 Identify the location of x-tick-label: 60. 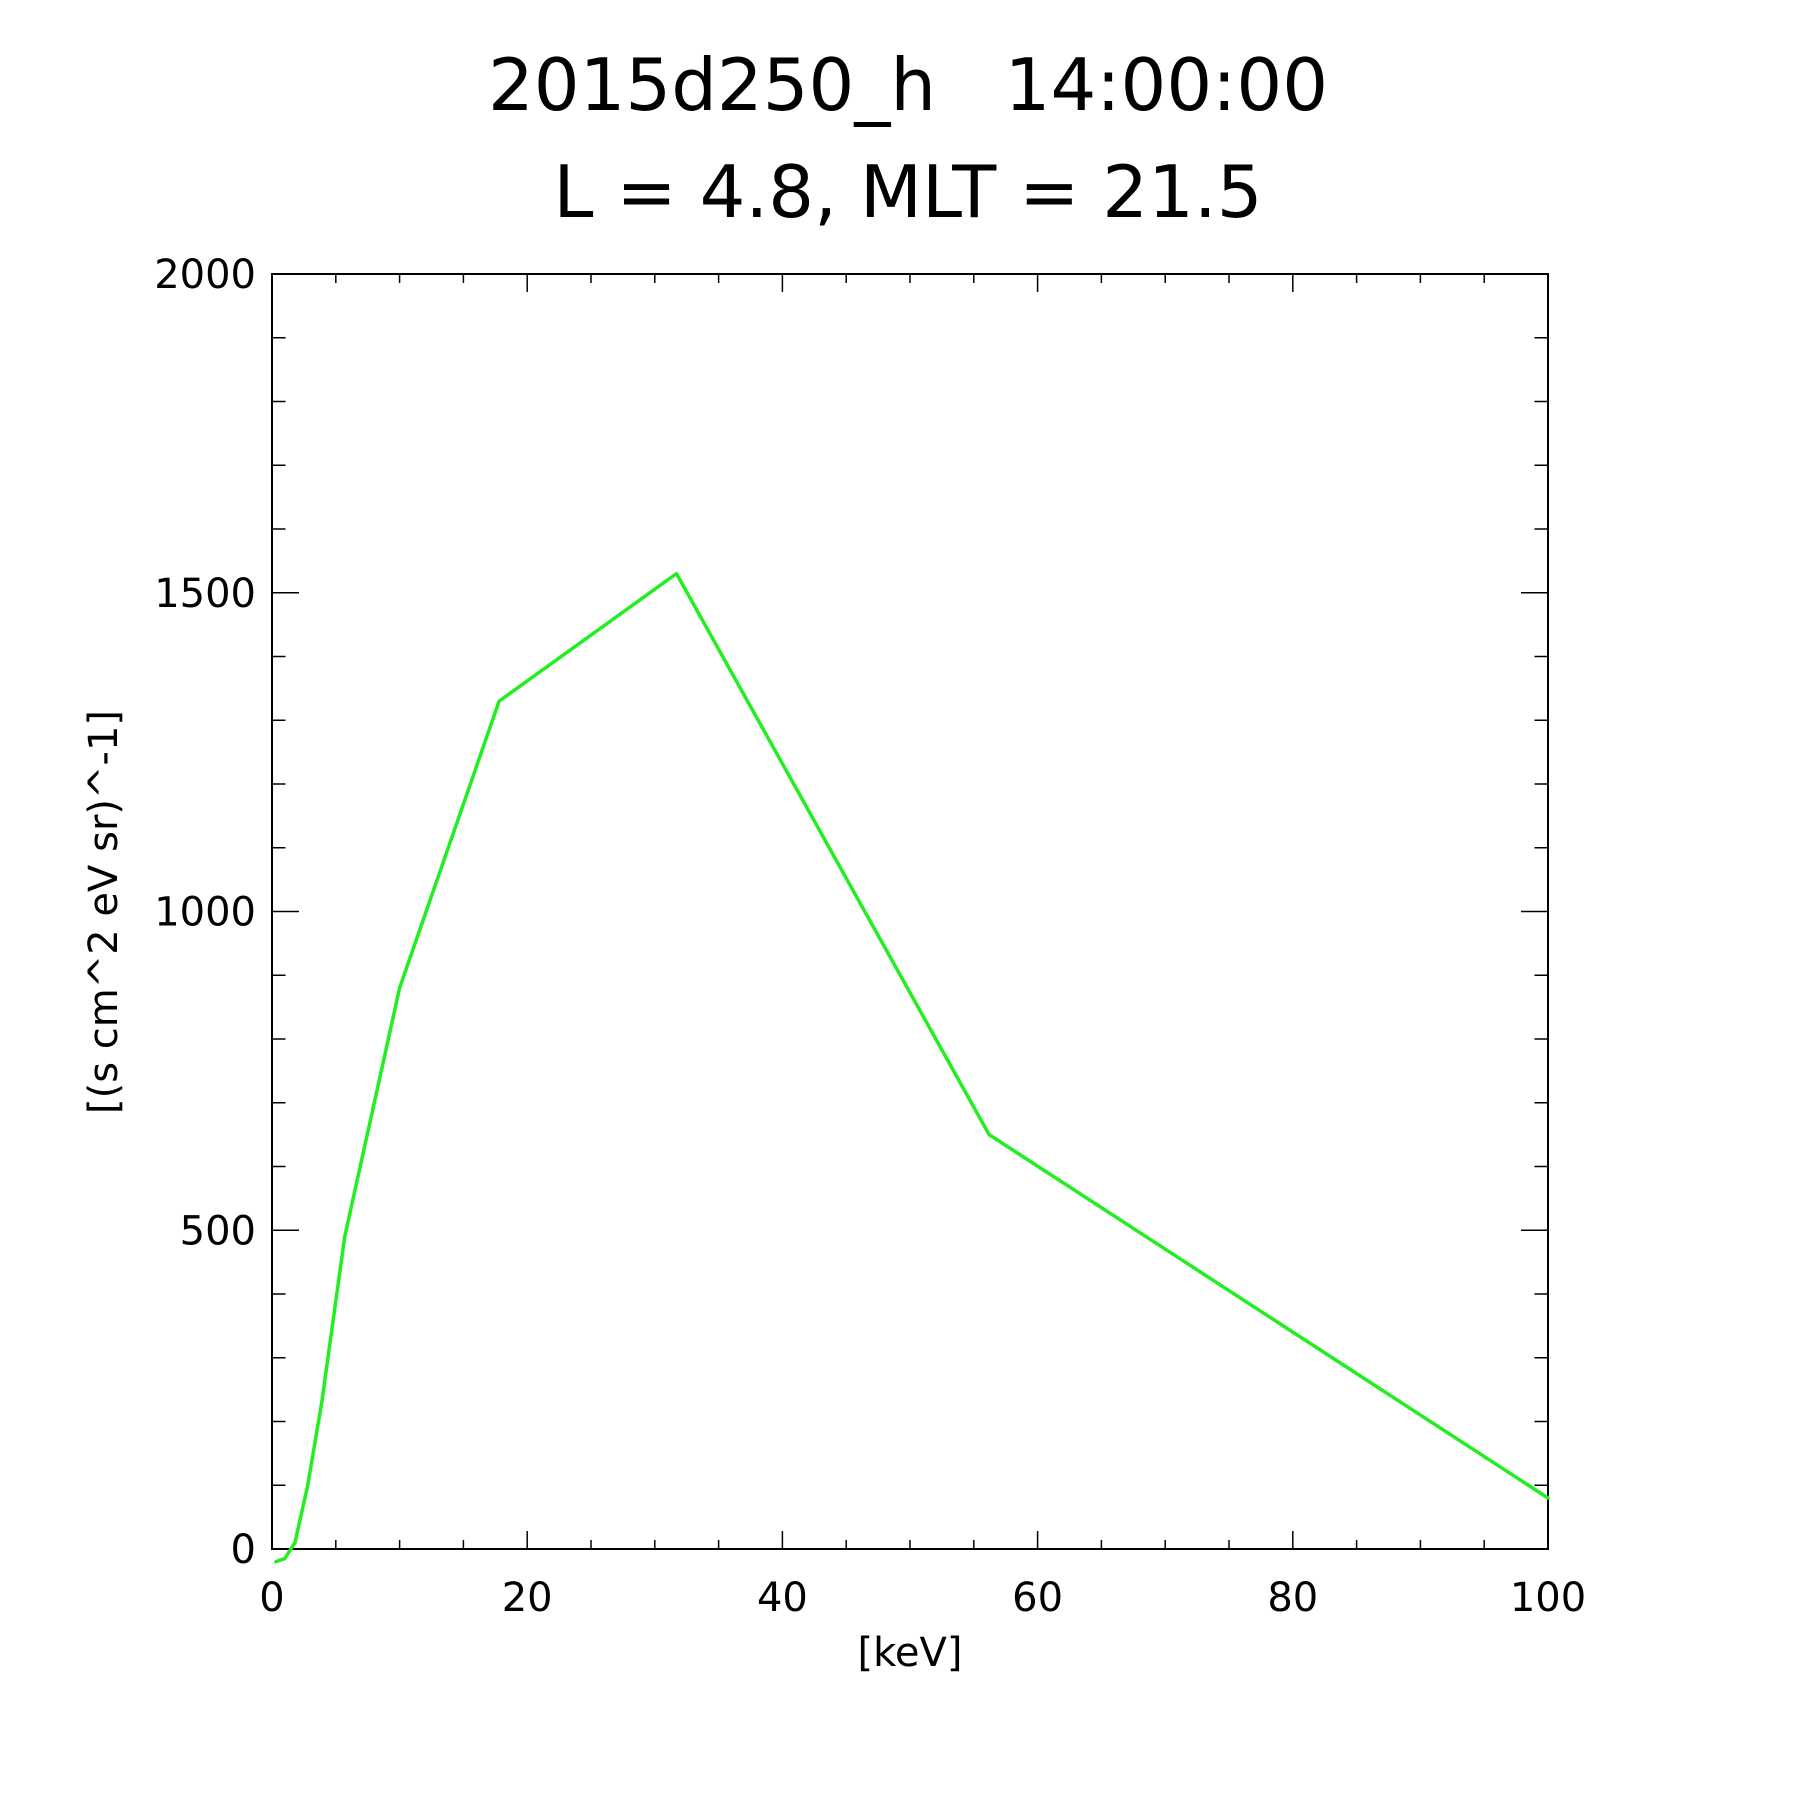
(1037, 1598).